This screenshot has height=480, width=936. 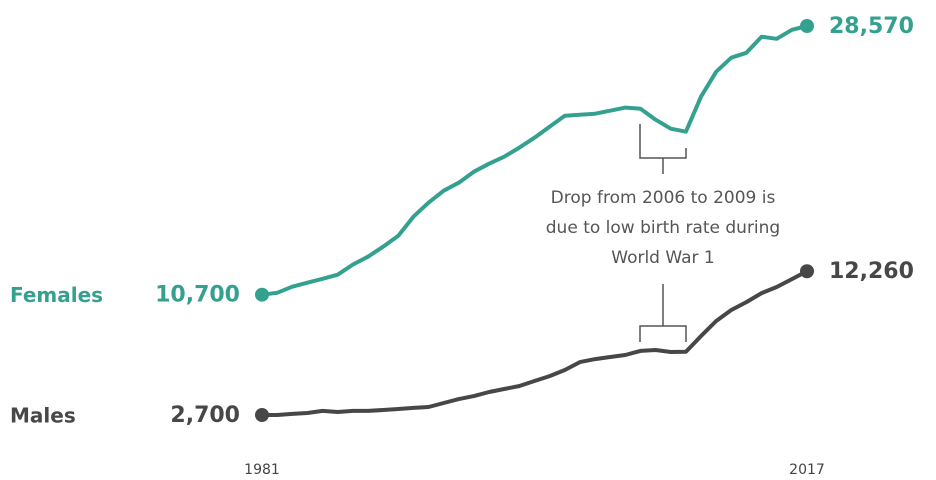 What do you see at coordinates (662, 258) in the screenshot?
I see `annotation: World War 1` at bounding box center [662, 258].